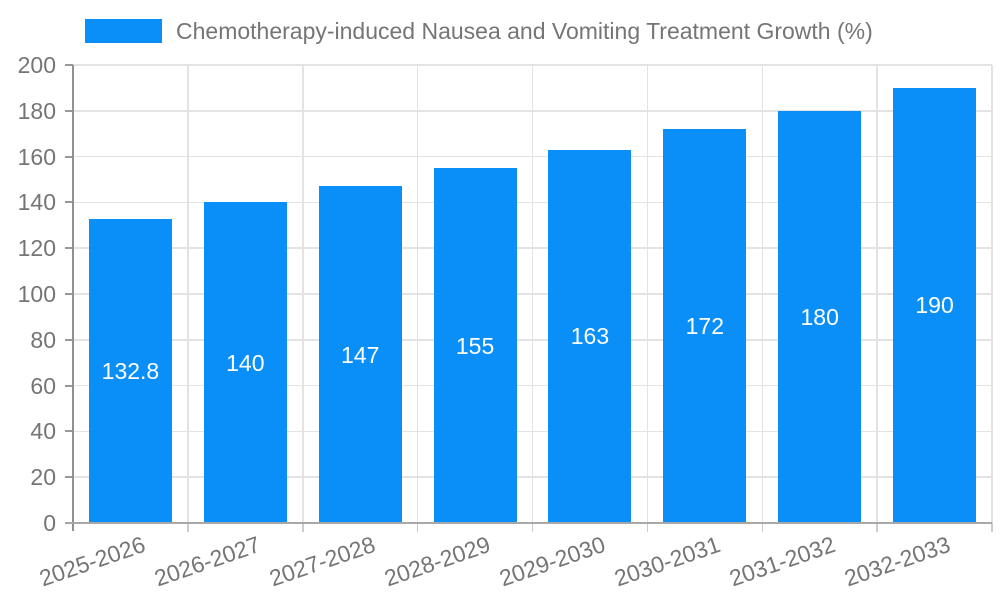 The image size is (1000, 600). I want to click on legend-swatch, so click(123, 31).